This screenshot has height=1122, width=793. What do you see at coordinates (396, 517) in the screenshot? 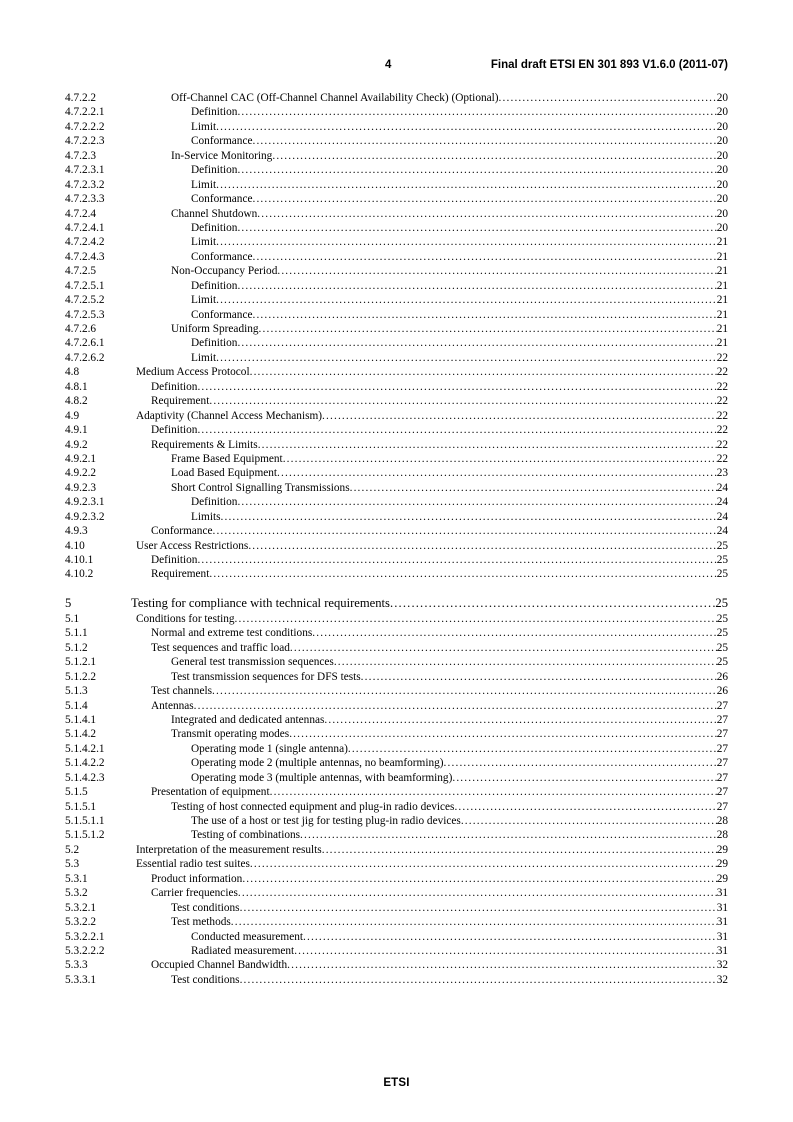
I see `toc-entry: 4.9.2.3.2 Limits 24` at bounding box center [396, 517].